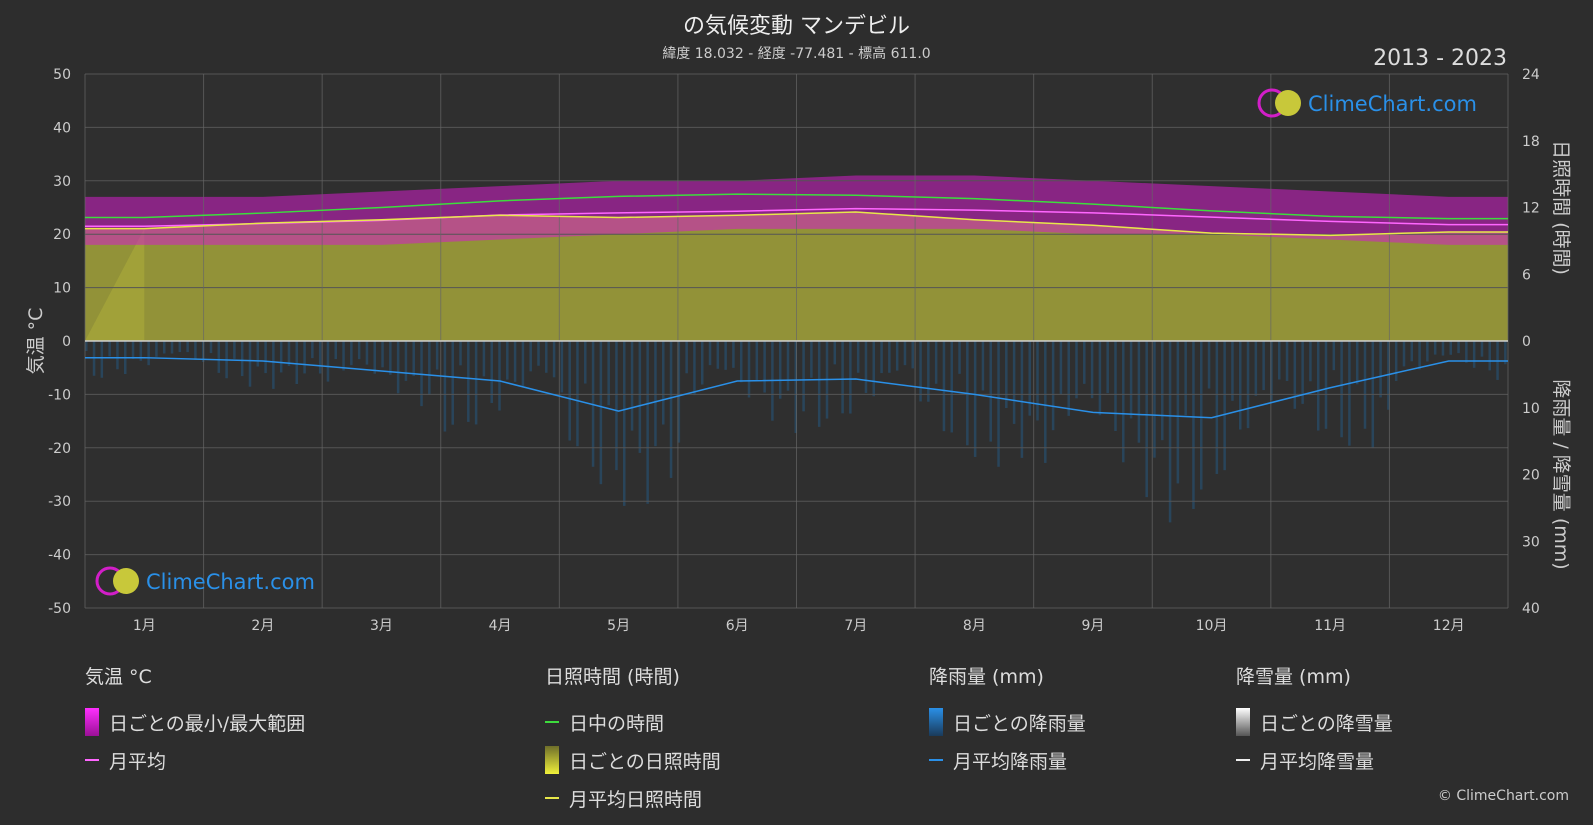 This screenshot has height=825, width=1593. What do you see at coordinates (92, 760) in the screenshot?
I see `temp-avg-swatch` at bounding box center [92, 760].